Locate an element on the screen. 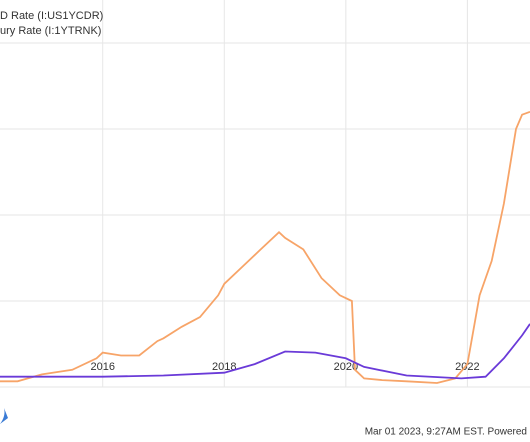 This screenshot has width=530, height=442. x-tick-label: 2018 is located at coordinates (224, 367).